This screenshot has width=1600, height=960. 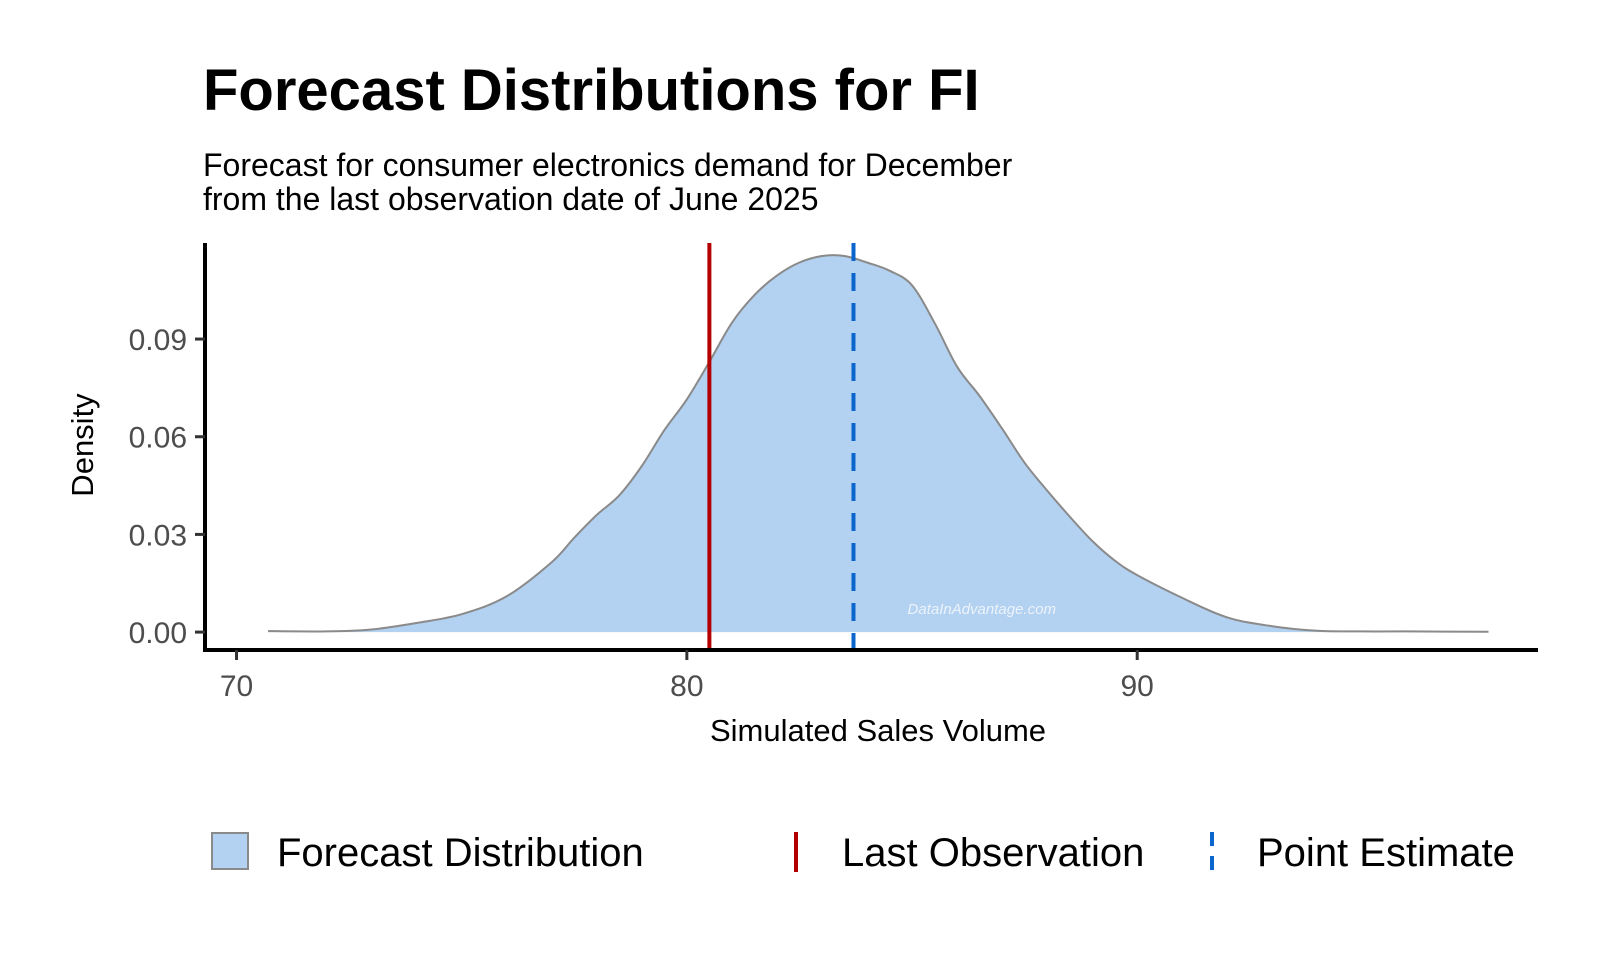 What do you see at coordinates (1386, 853) in the screenshot?
I see `legend-label-point-estimate: Point Estimate` at bounding box center [1386, 853].